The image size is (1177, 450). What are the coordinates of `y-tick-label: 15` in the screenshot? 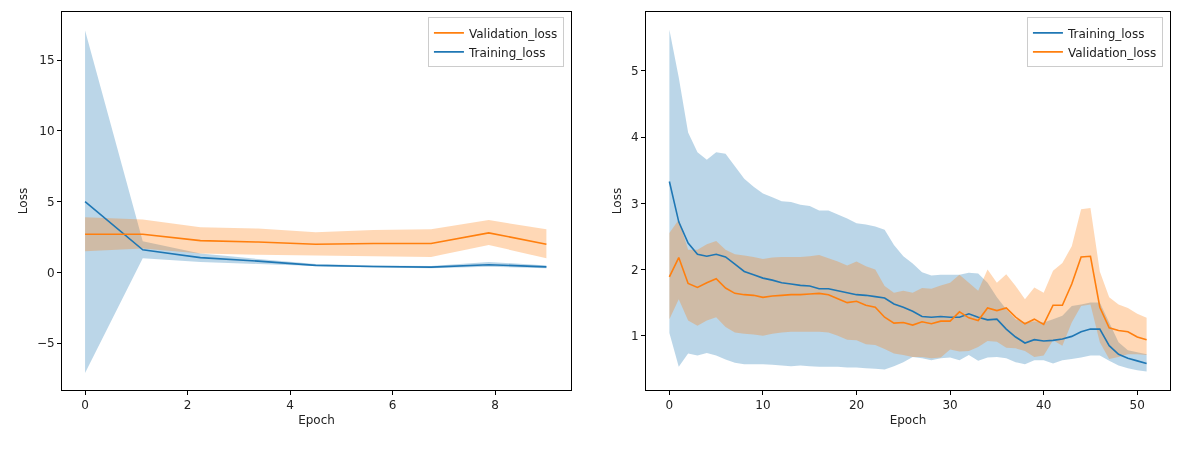 It's located at (47, 60).